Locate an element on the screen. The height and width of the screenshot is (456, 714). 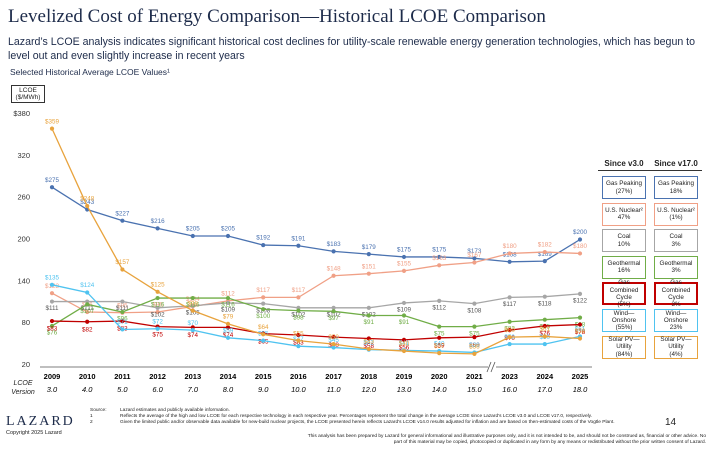
axis-break-mark is located at coordinates (493, 367).